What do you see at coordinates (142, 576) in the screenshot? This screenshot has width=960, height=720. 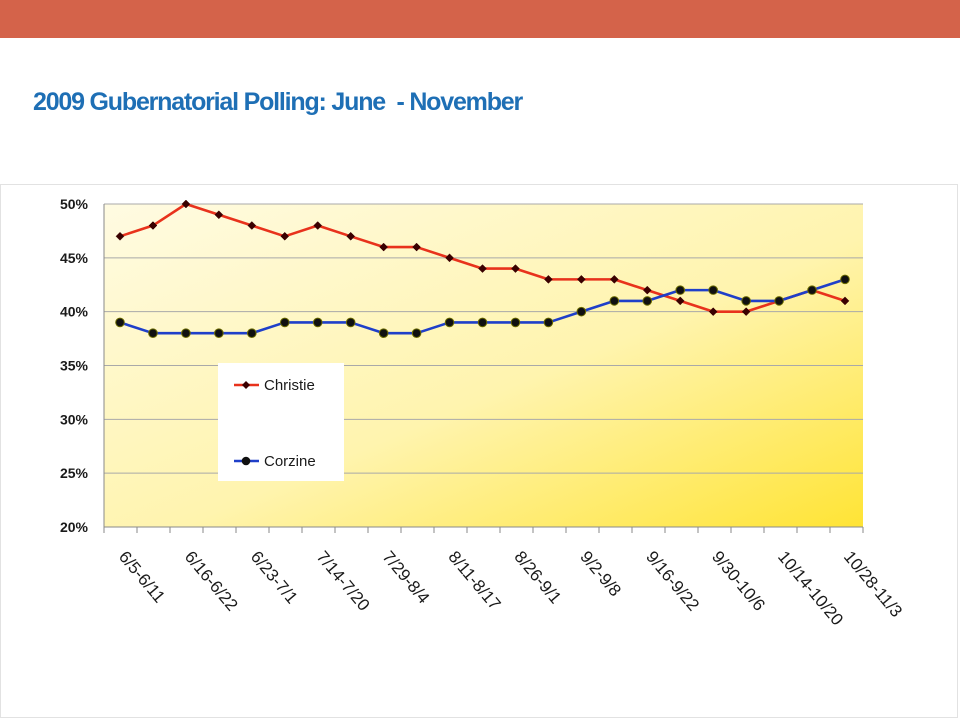 I see `x-tick-label: 6/5-6/11` at bounding box center [142, 576].